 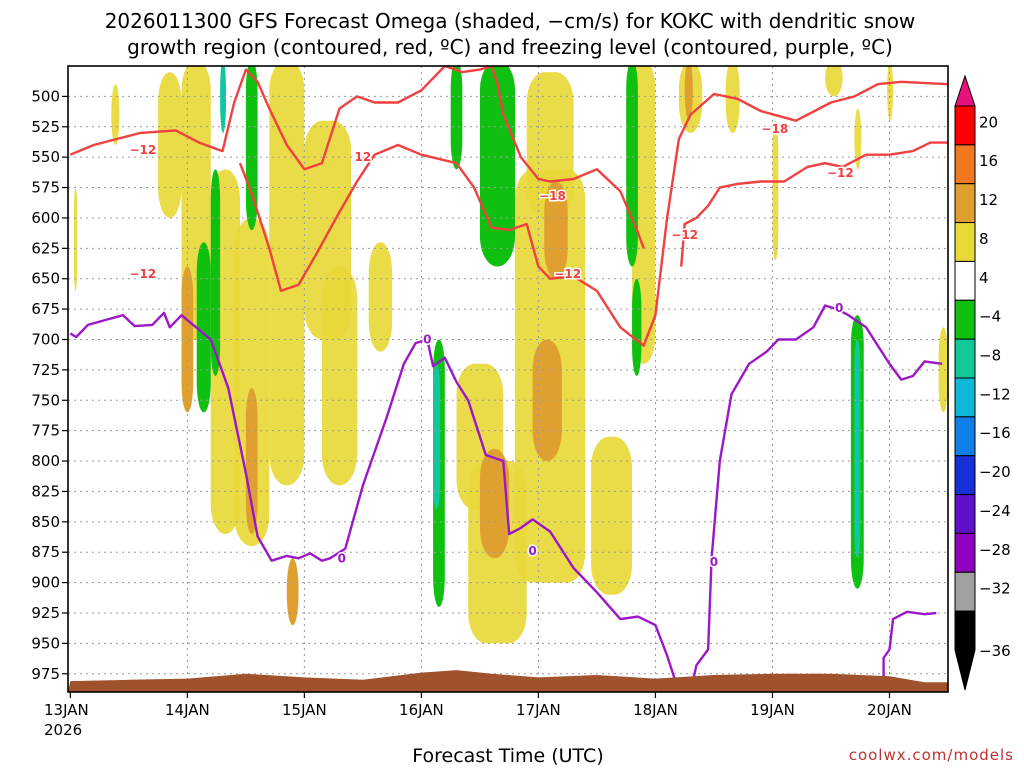 What do you see at coordinates (988, 200) in the screenshot?
I see `colorbar-tick-label: 12` at bounding box center [988, 200].